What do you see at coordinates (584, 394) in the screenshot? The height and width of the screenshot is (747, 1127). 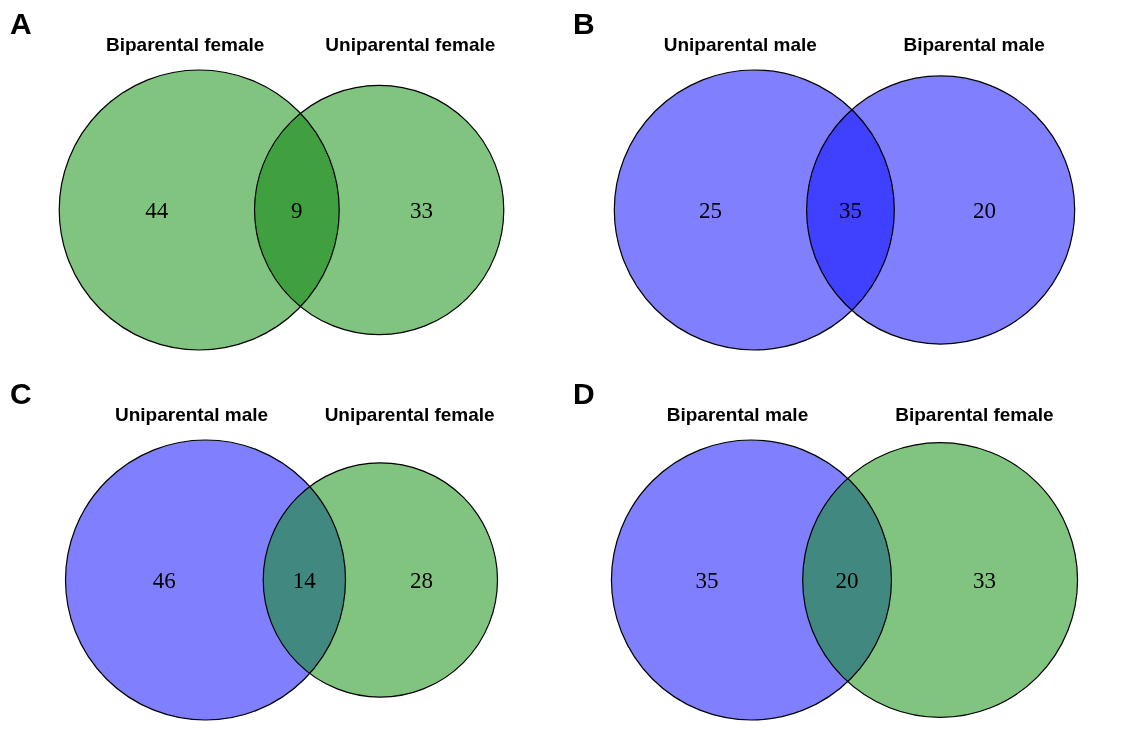 I see `text: D` at bounding box center [584, 394].